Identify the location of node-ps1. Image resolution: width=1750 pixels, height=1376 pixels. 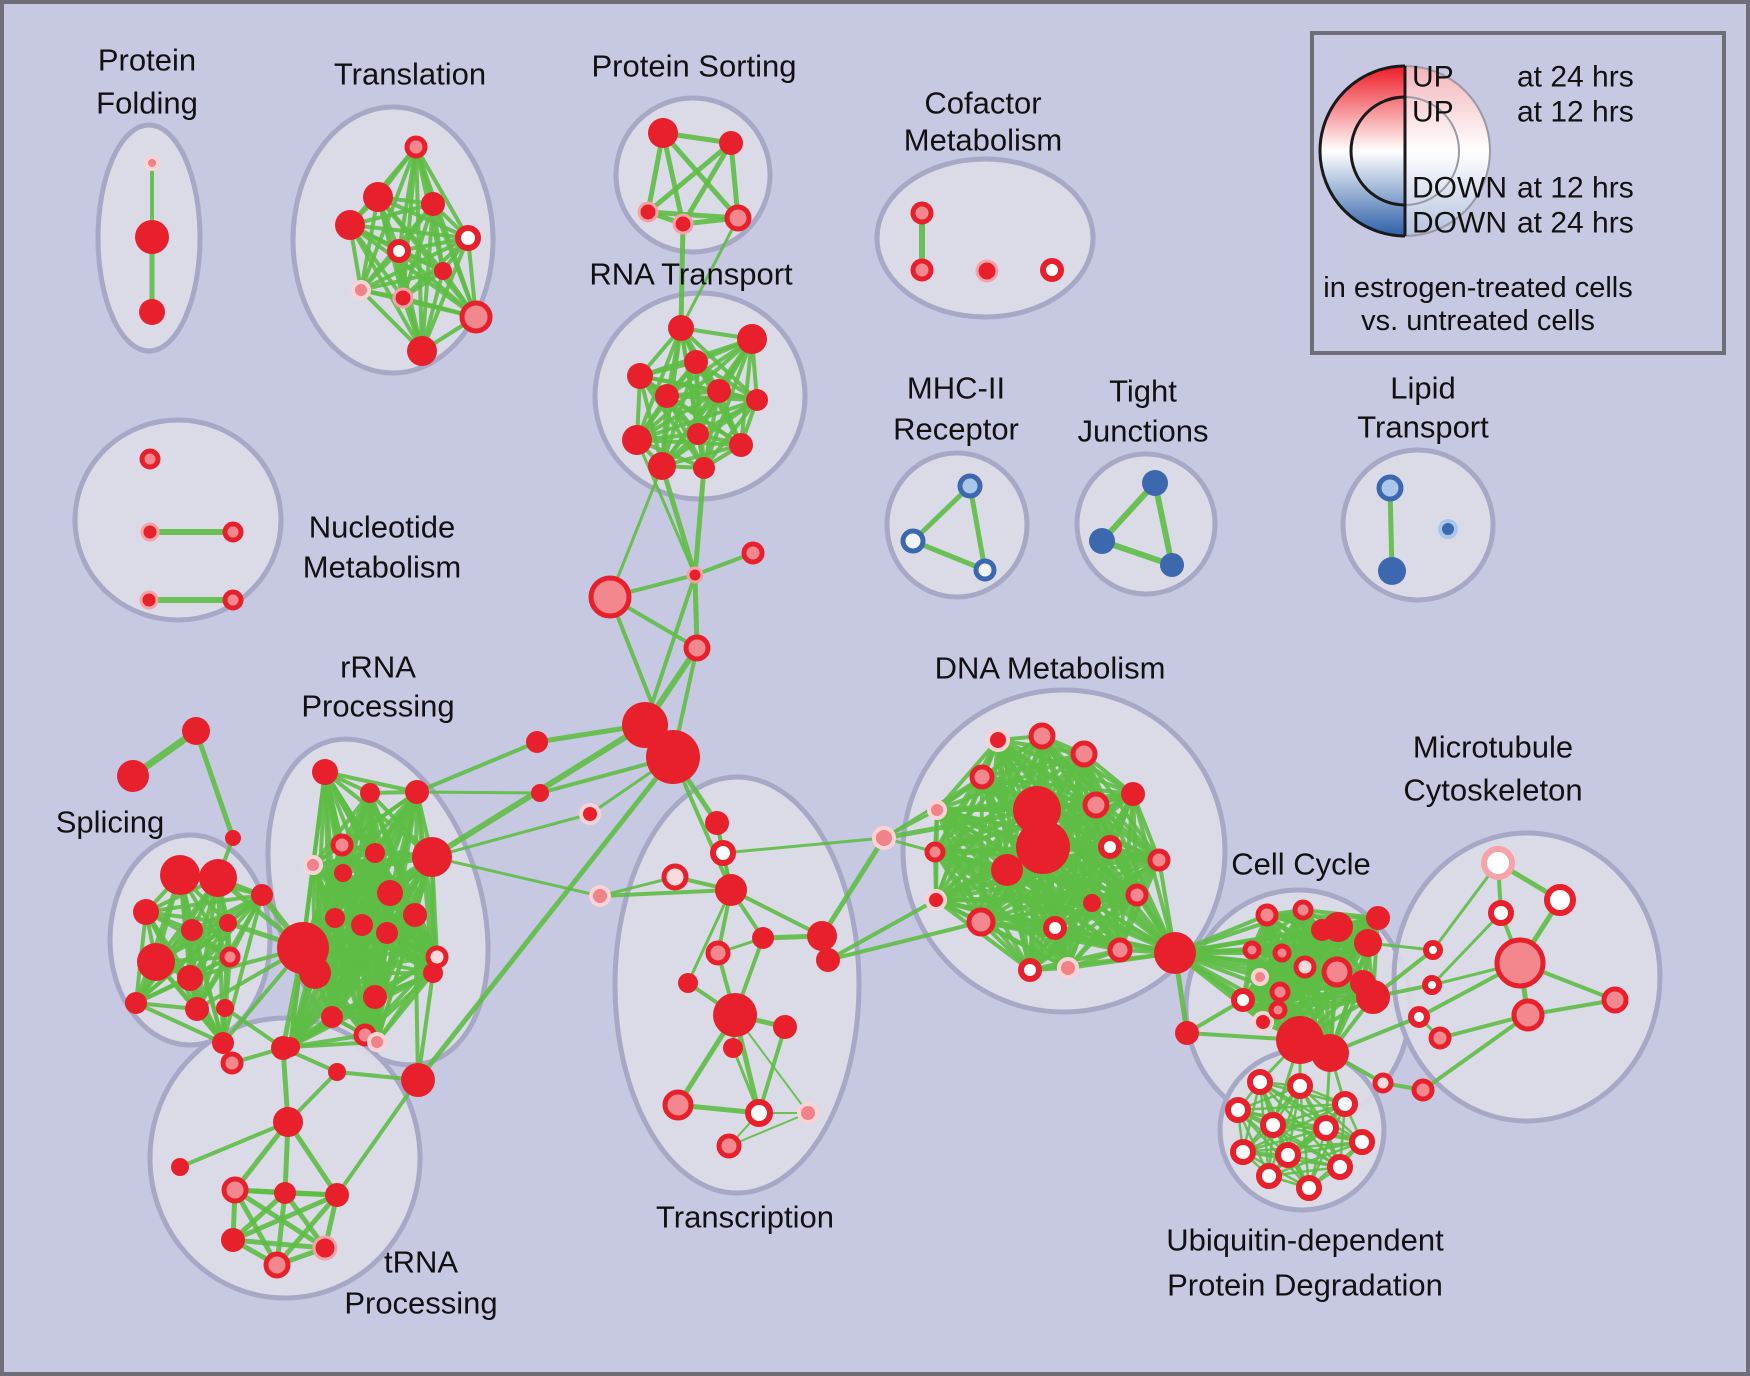
(663, 133).